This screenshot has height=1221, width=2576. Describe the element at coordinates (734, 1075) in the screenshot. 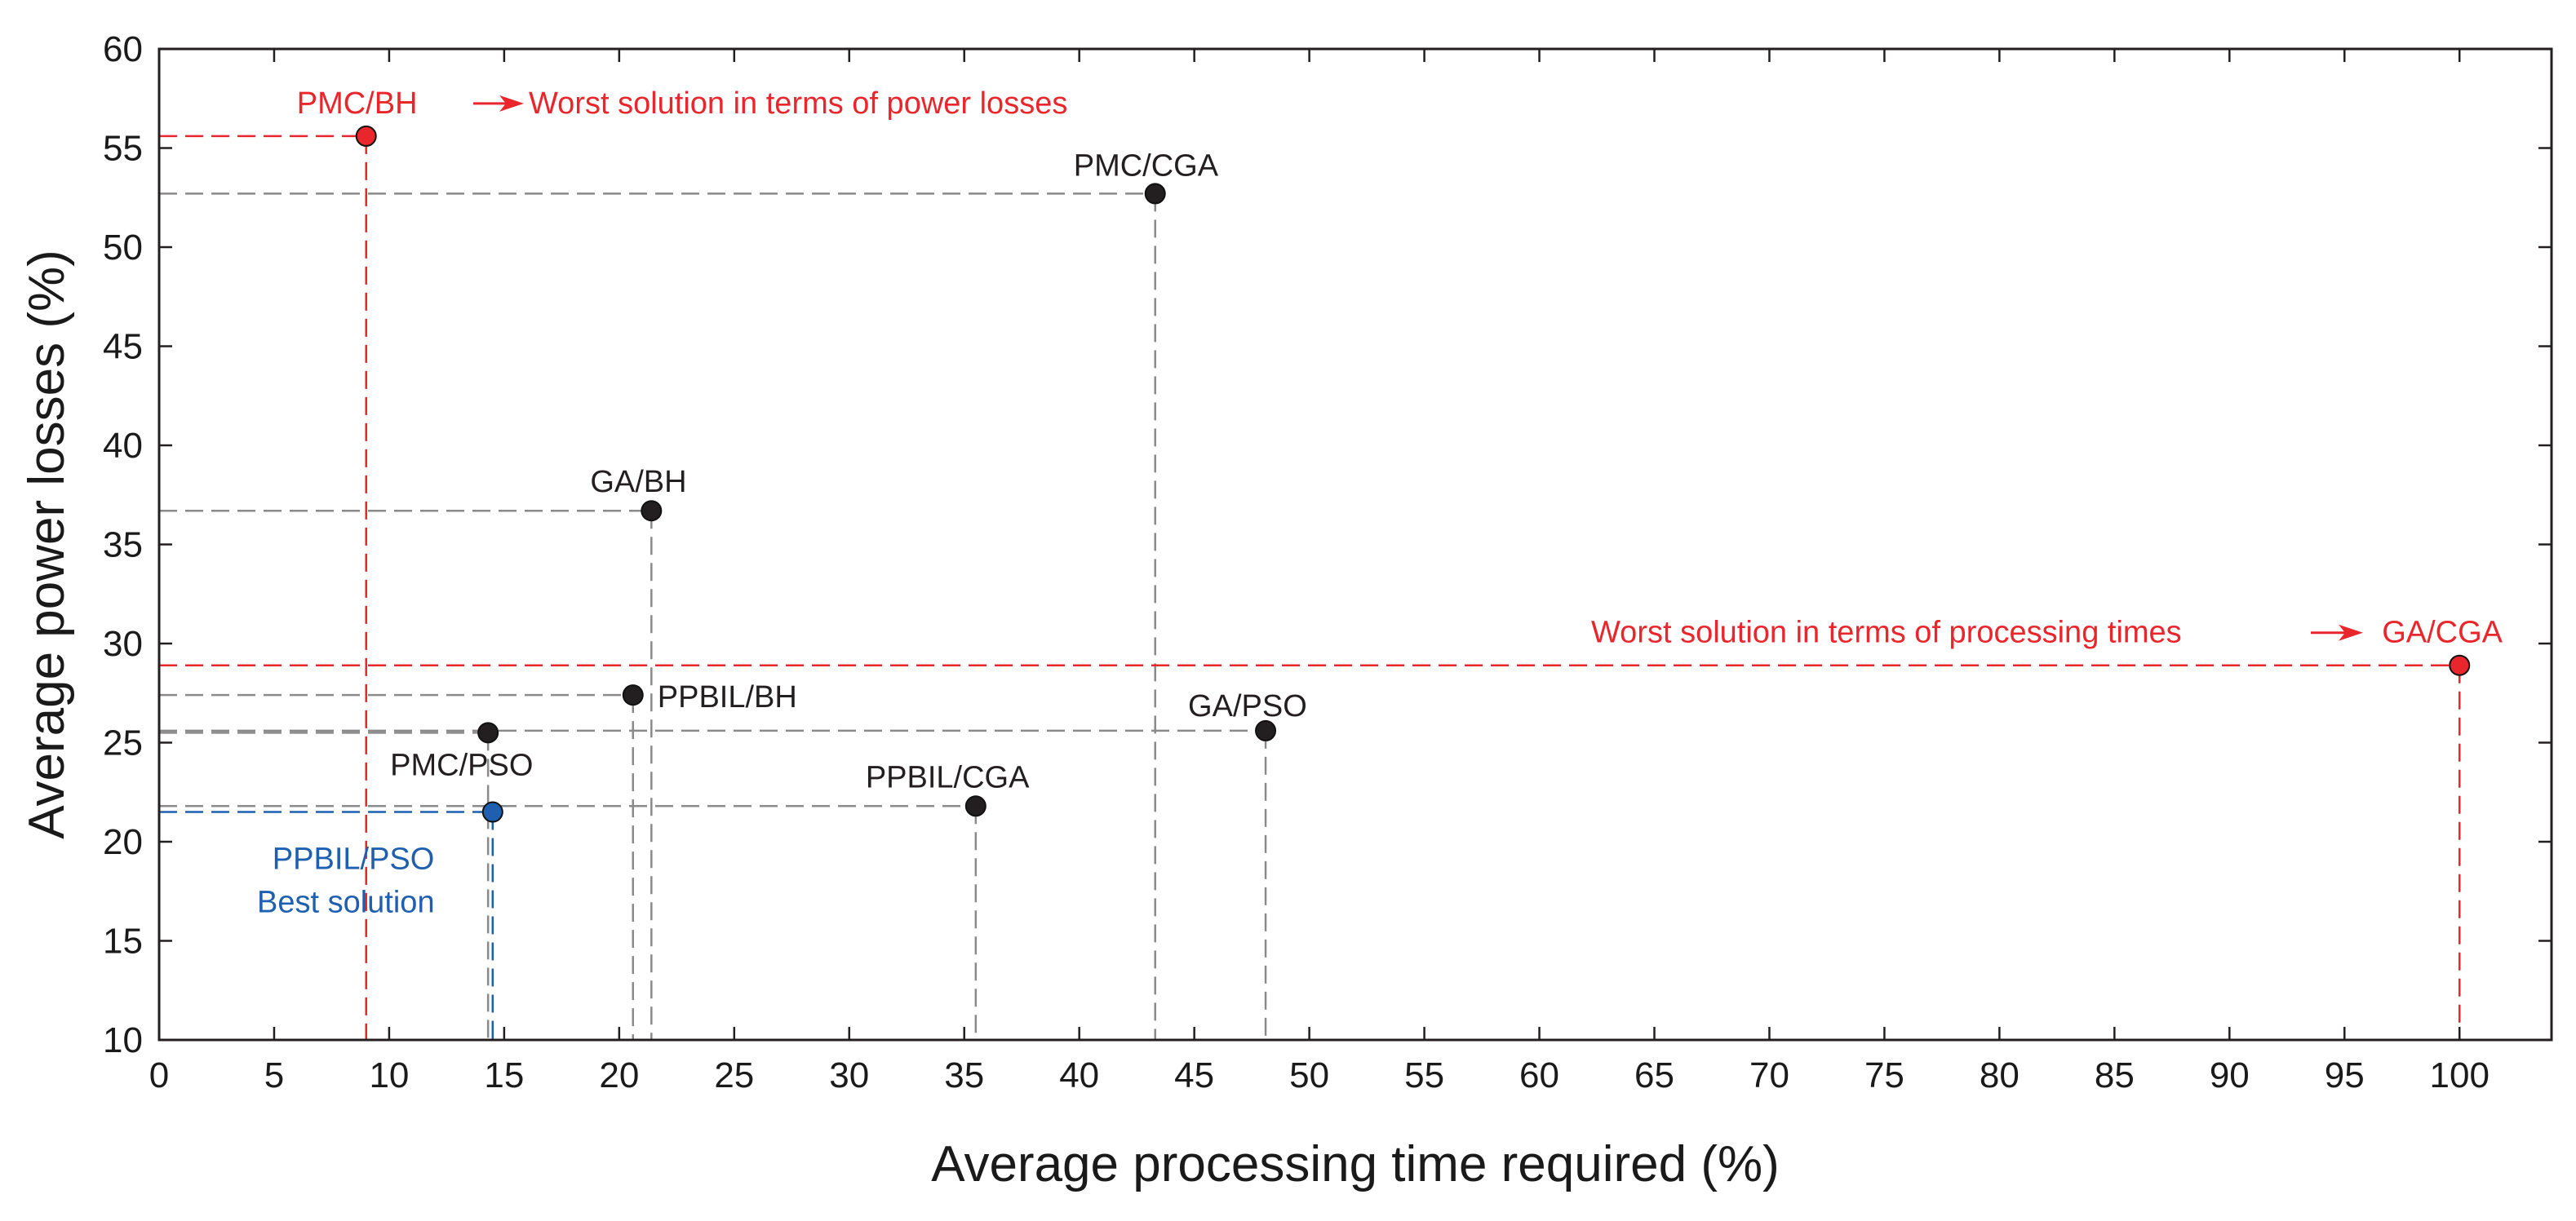

I see `x-tick-label: 25` at that location.